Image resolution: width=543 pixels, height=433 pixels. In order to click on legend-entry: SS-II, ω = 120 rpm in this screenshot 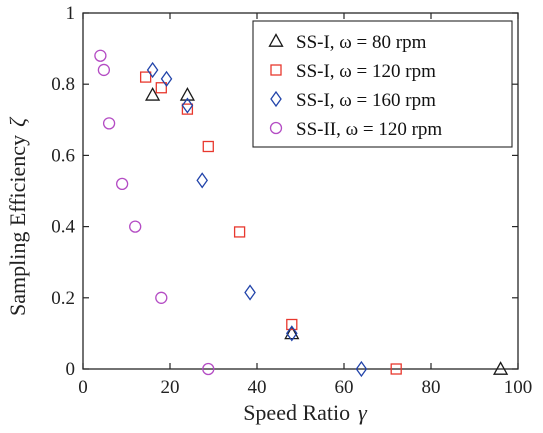, I will do `click(369, 129)`.